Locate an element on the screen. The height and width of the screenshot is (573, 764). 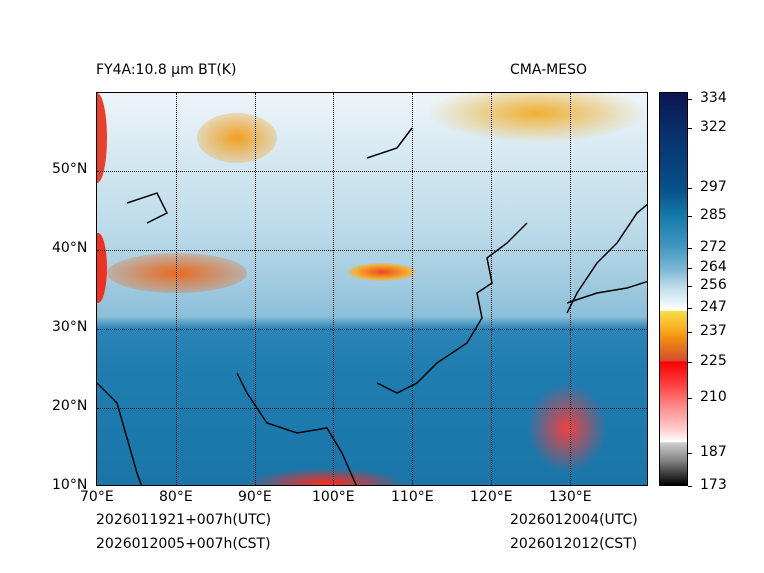
colorbar-tick-label: 272 is located at coordinates (713, 247).